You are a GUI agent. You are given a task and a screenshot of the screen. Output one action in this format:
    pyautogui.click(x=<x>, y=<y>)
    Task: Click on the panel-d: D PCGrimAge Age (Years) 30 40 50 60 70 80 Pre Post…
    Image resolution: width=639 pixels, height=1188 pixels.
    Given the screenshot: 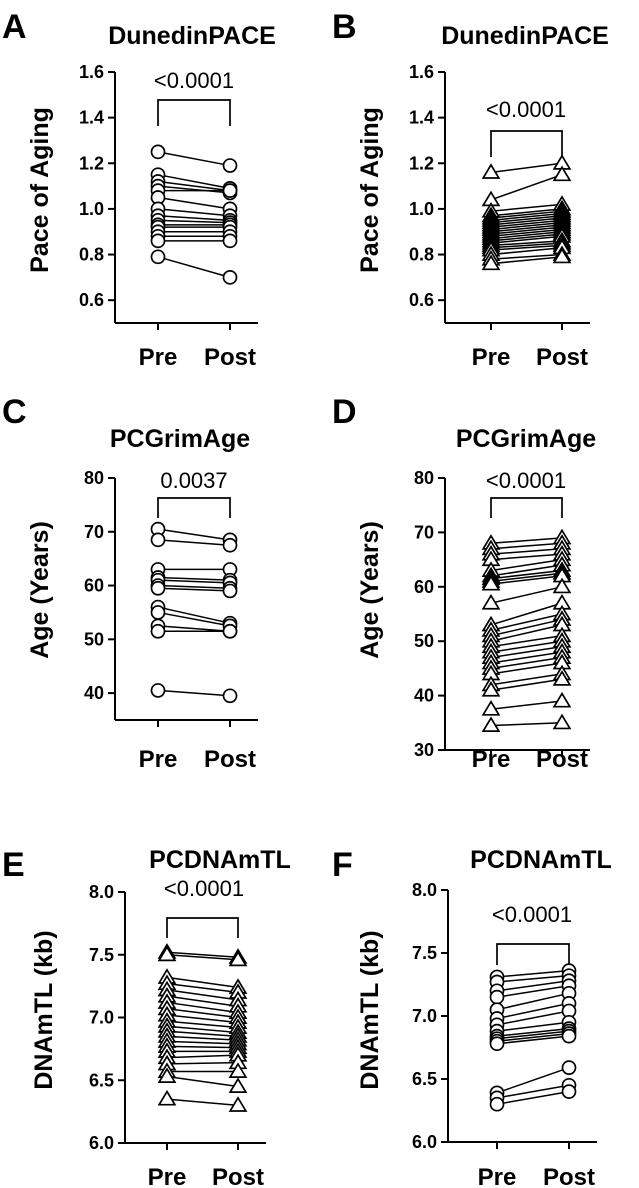 What is the action you would take?
    pyautogui.click(x=464, y=583)
    